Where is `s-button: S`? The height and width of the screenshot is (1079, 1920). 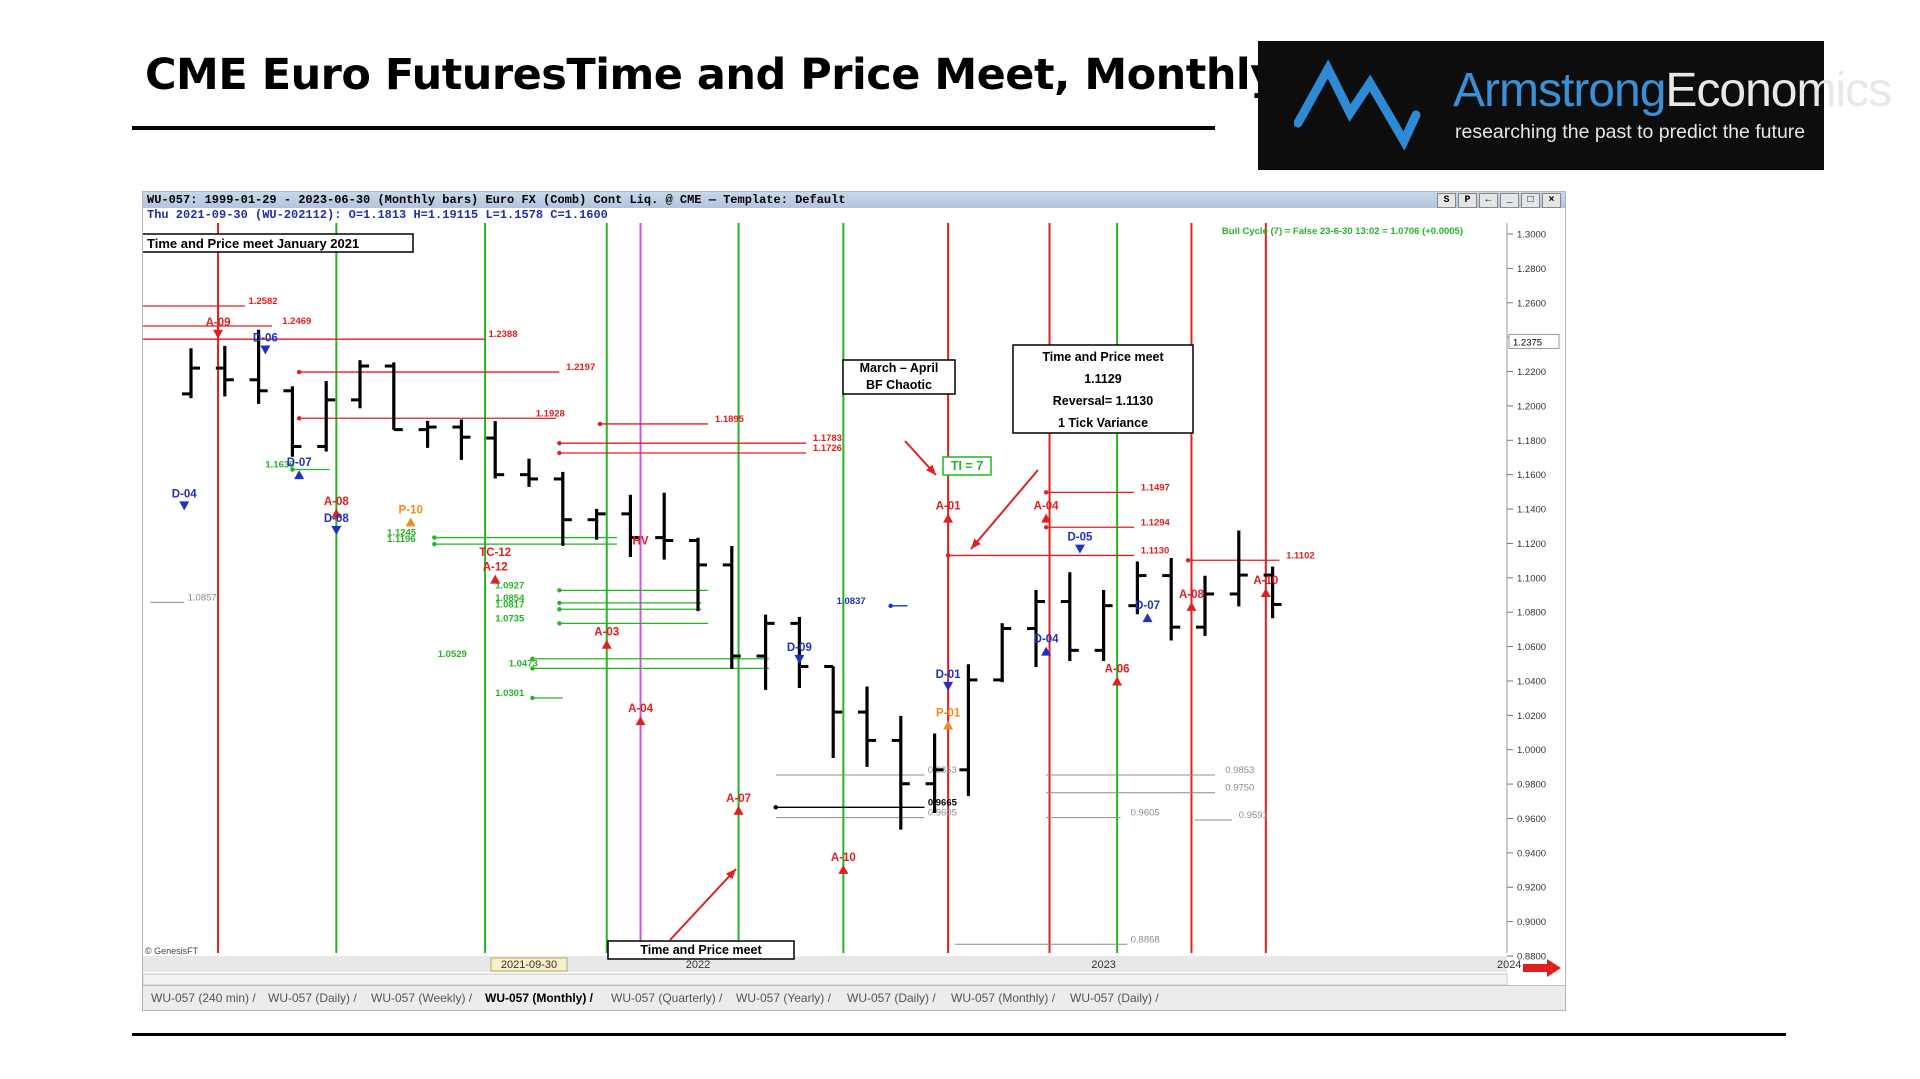 s-button: S is located at coordinates (1446, 200).